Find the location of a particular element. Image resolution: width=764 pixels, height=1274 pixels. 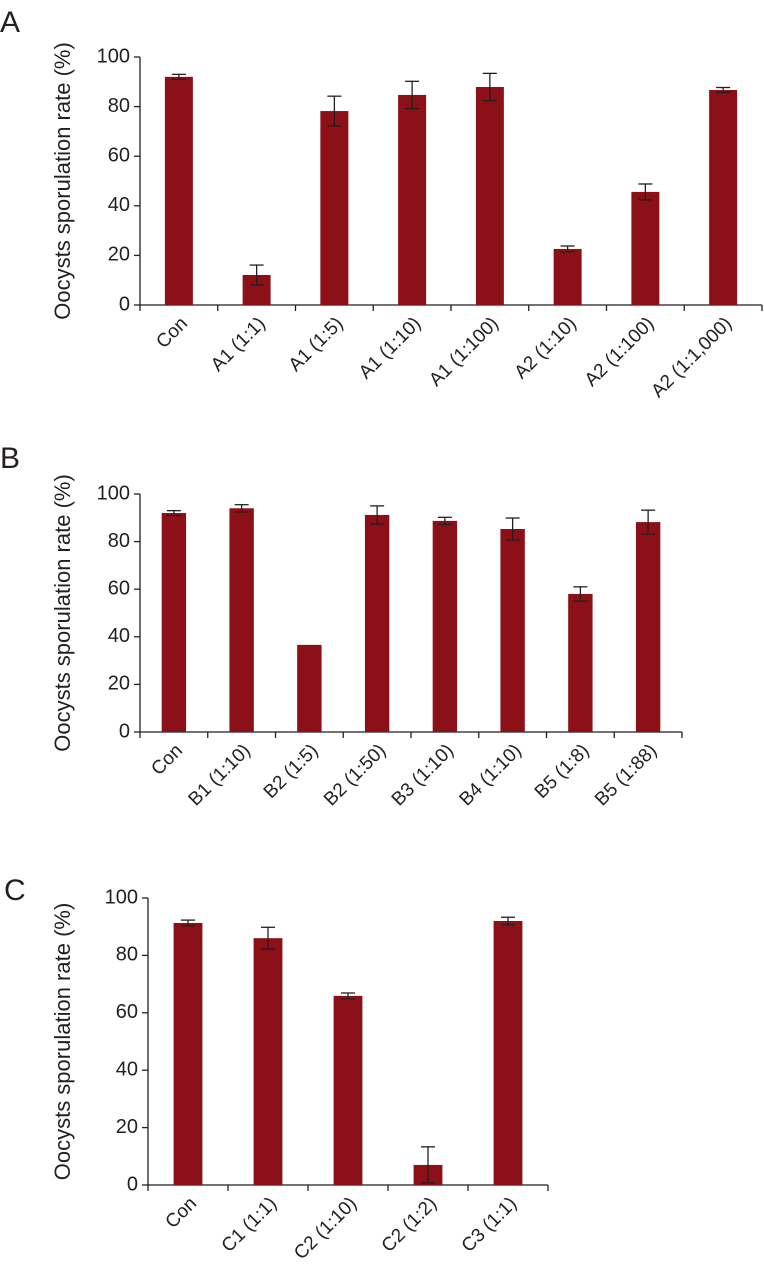

x-tick-label: B2 (1:50) is located at coordinates (355, 775).